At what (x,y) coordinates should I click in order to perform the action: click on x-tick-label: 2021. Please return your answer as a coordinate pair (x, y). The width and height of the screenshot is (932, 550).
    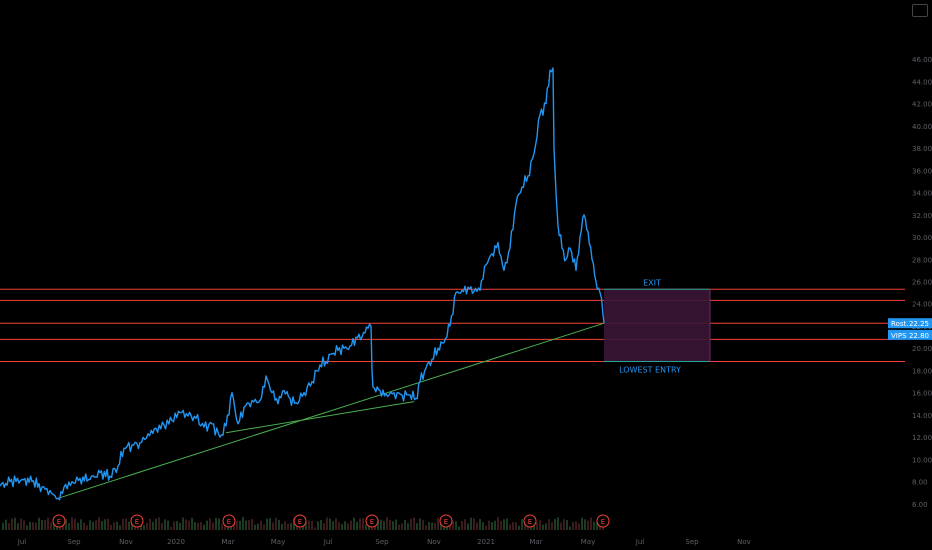
    Looking at the image, I should click on (486, 542).